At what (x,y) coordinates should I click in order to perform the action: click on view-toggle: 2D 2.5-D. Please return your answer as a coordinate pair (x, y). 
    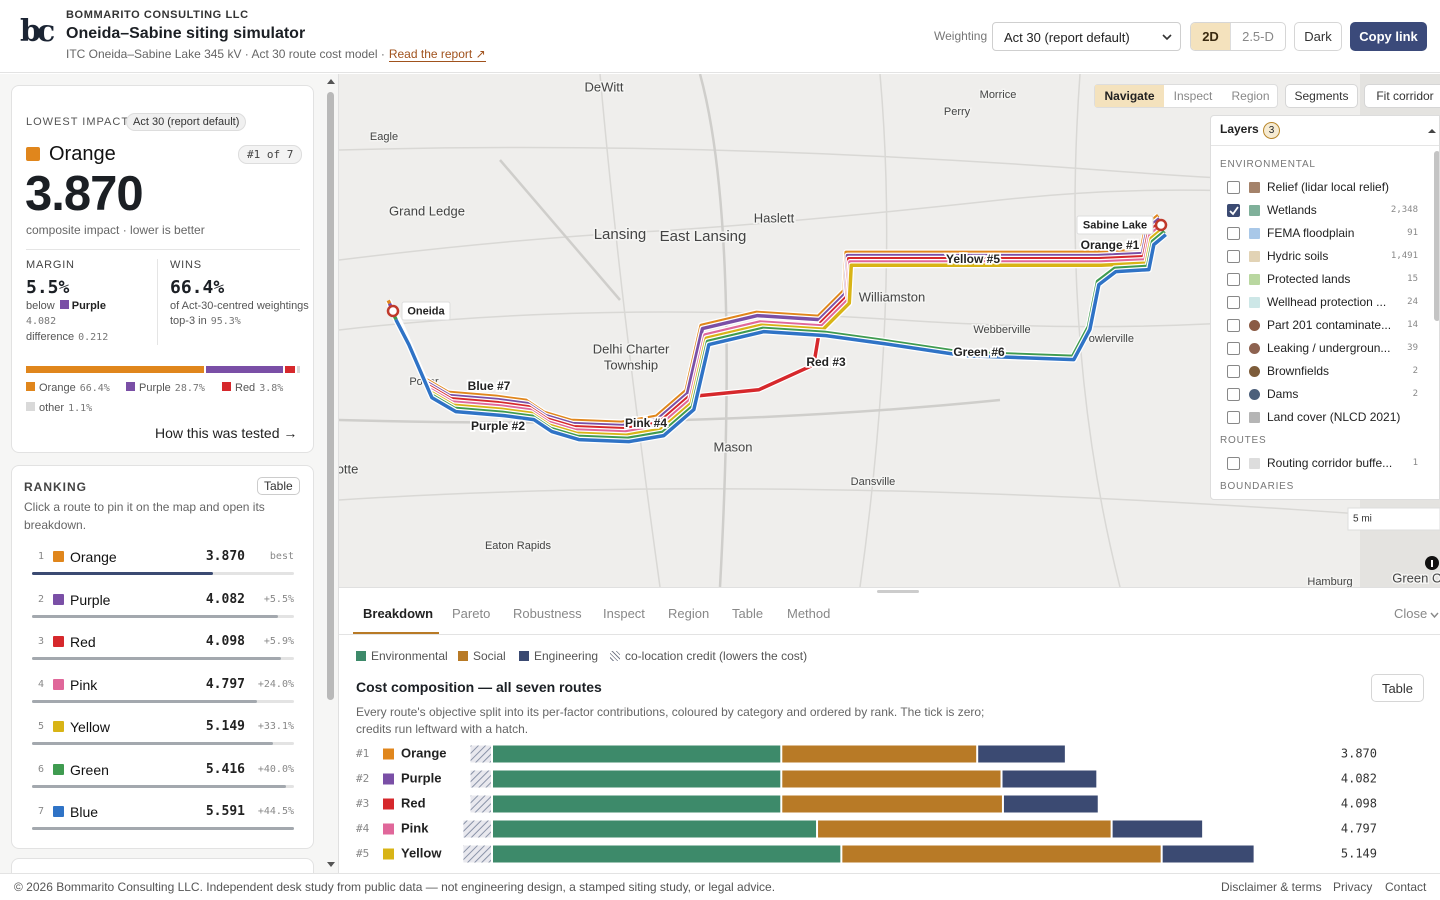
    Looking at the image, I should click on (1238, 36).